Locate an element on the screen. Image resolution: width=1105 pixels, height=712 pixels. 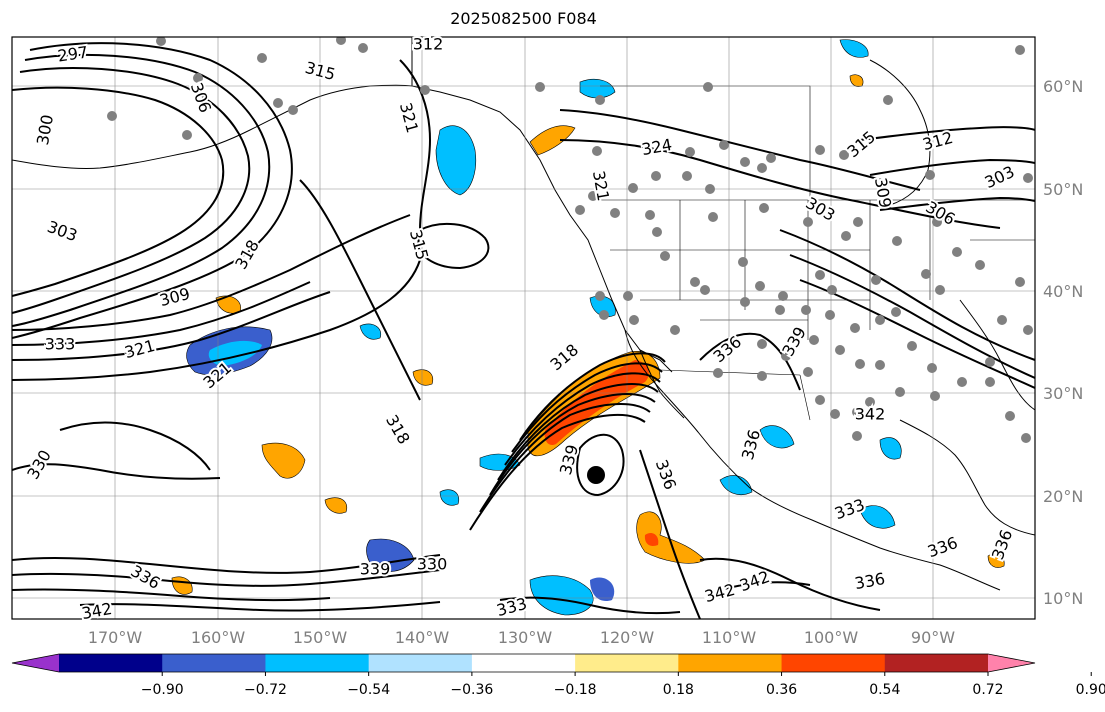
lat-label: 20°N is located at coordinates (1063, 496).